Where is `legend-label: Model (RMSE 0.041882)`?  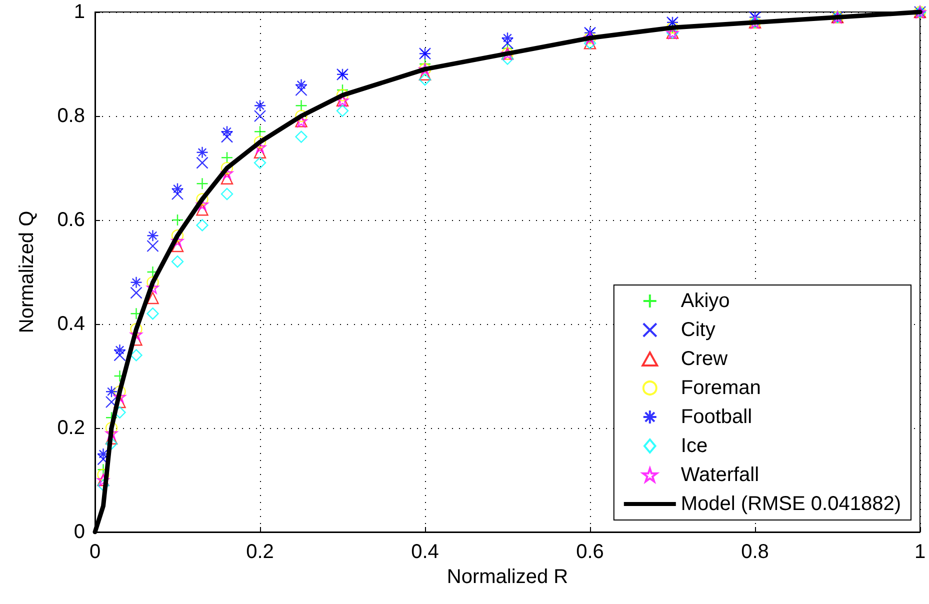 legend-label: Model (RMSE 0.041882) is located at coordinates (790, 504).